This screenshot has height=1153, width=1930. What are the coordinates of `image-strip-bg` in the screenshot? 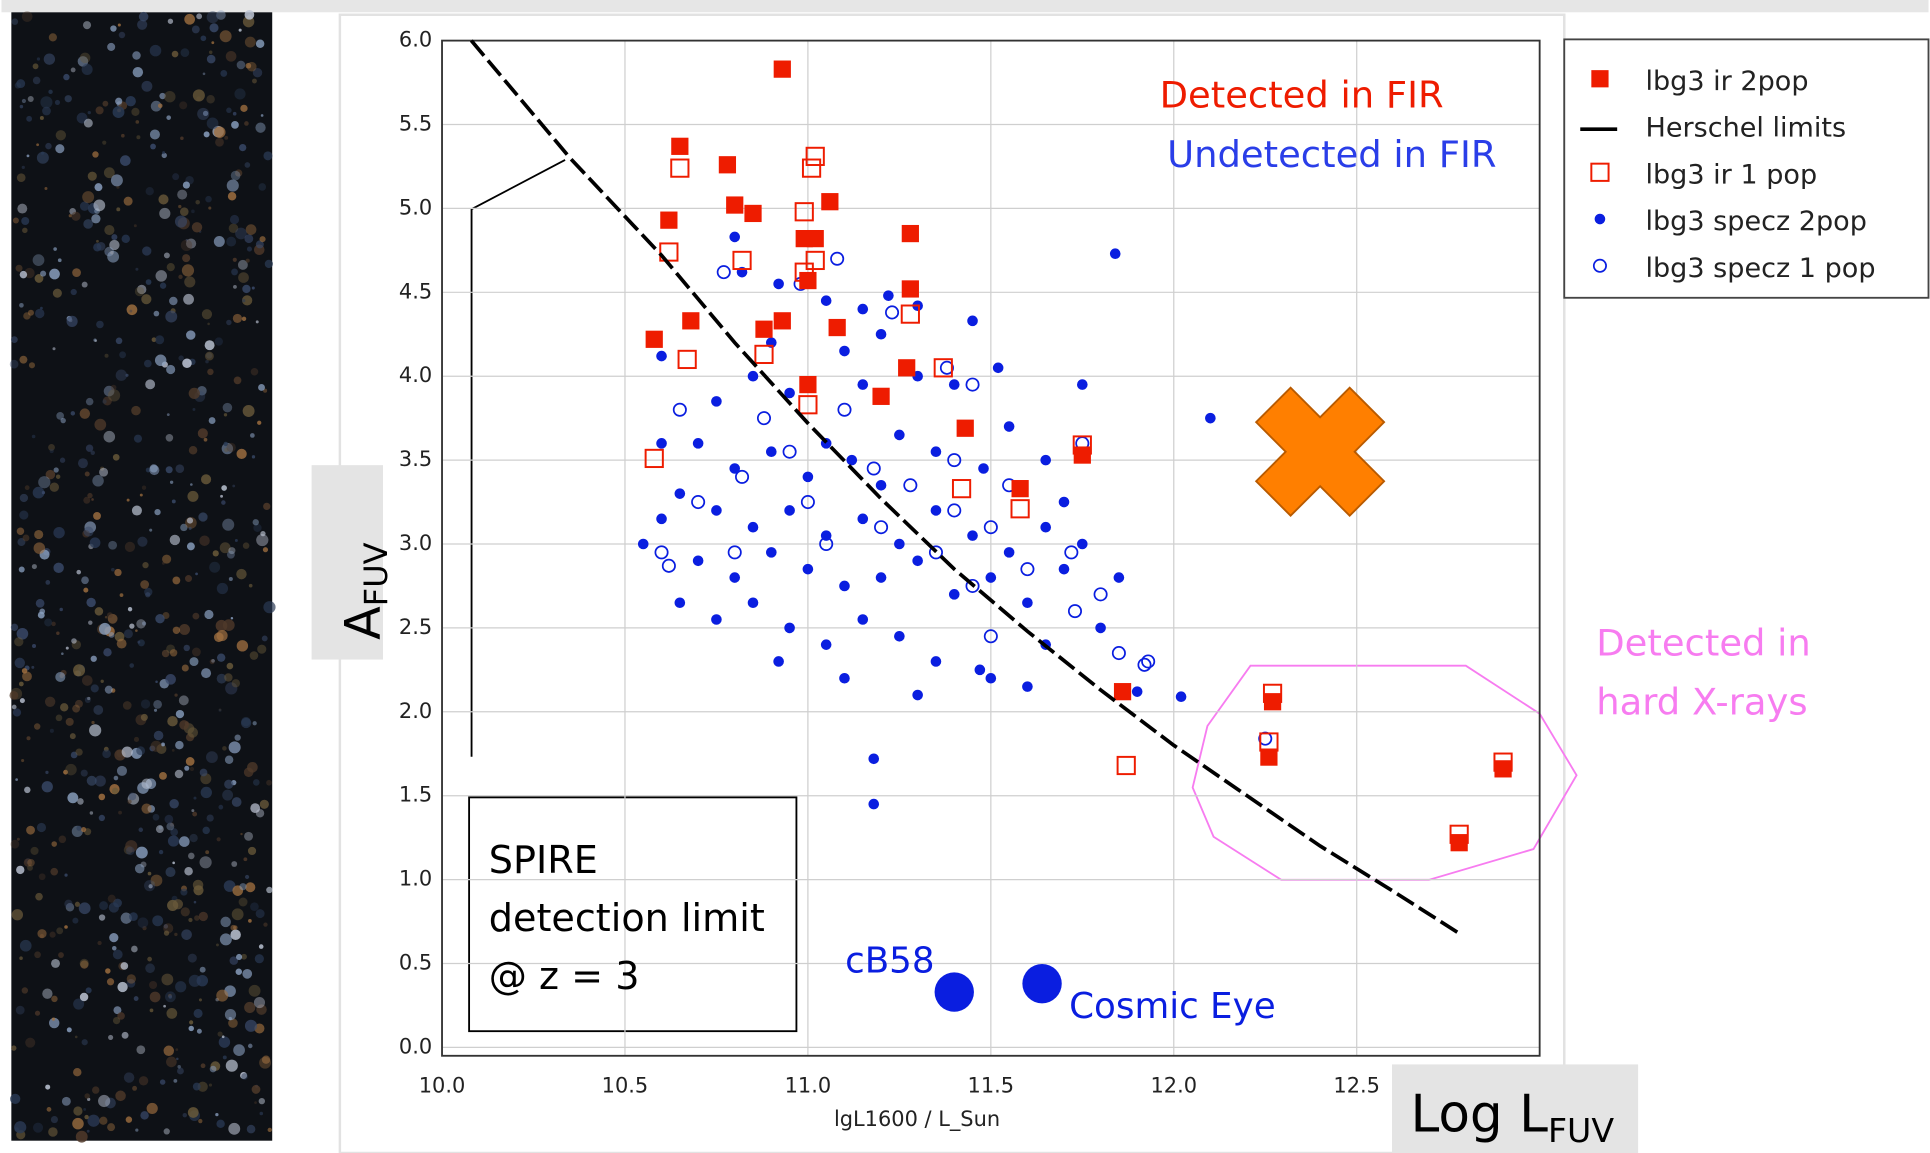 It's located at (142, 576).